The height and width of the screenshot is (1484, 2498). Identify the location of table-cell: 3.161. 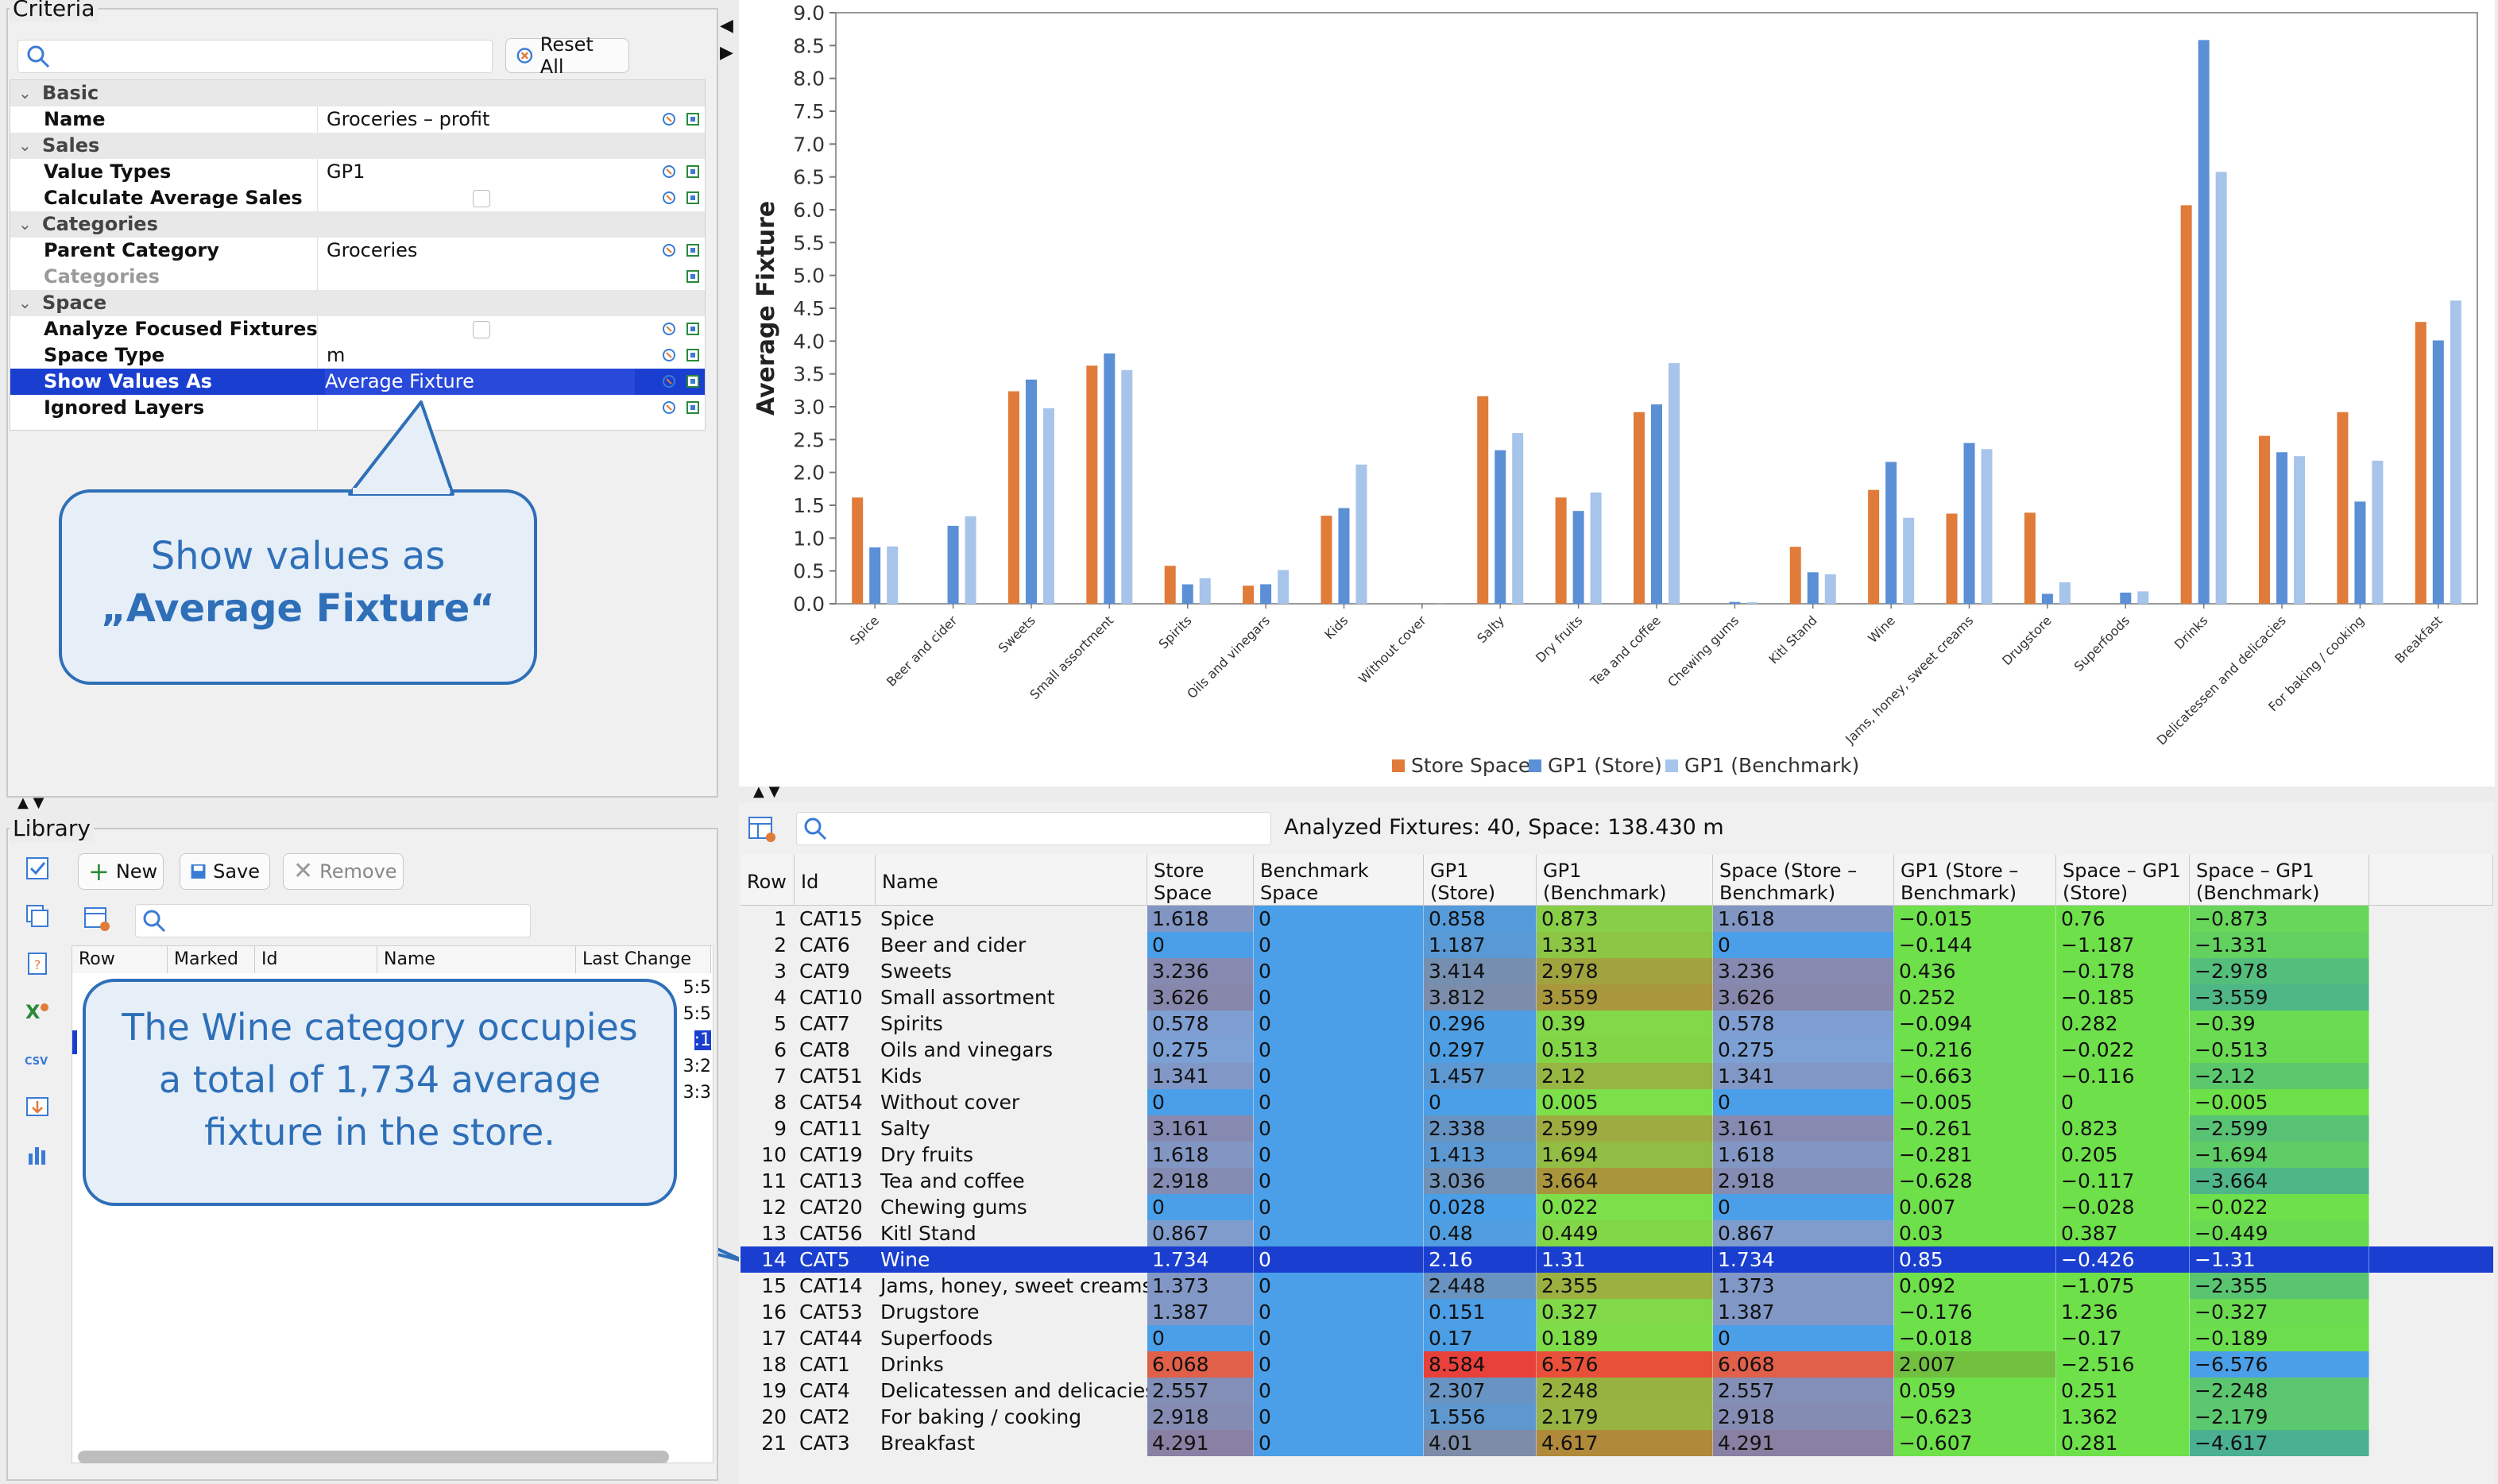
(1803, 1128).